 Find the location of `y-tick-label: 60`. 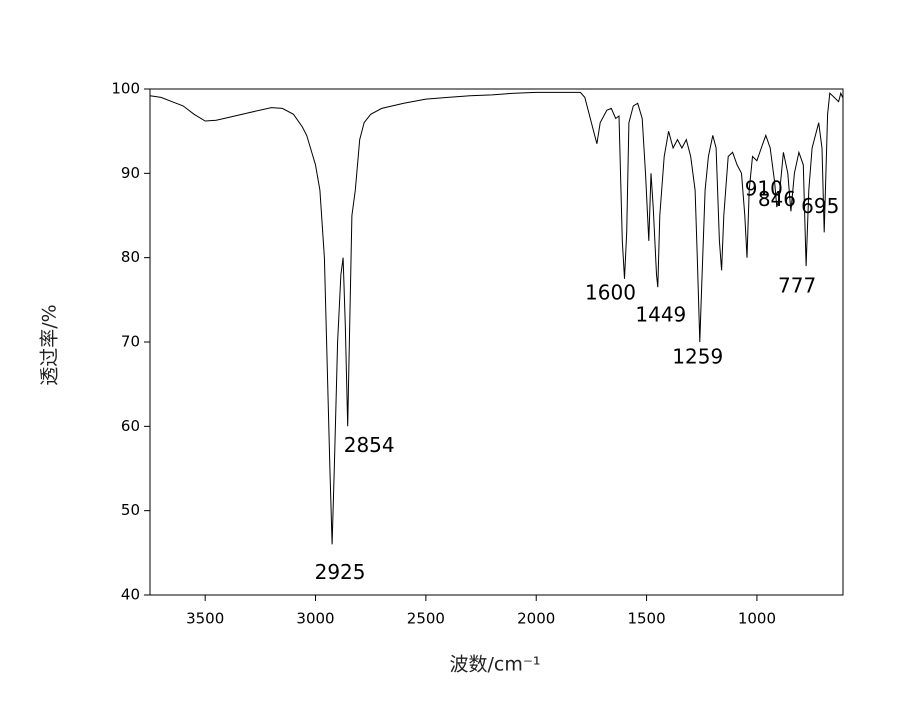

y-tick-label: 60 is located at coordinates (130, 426).